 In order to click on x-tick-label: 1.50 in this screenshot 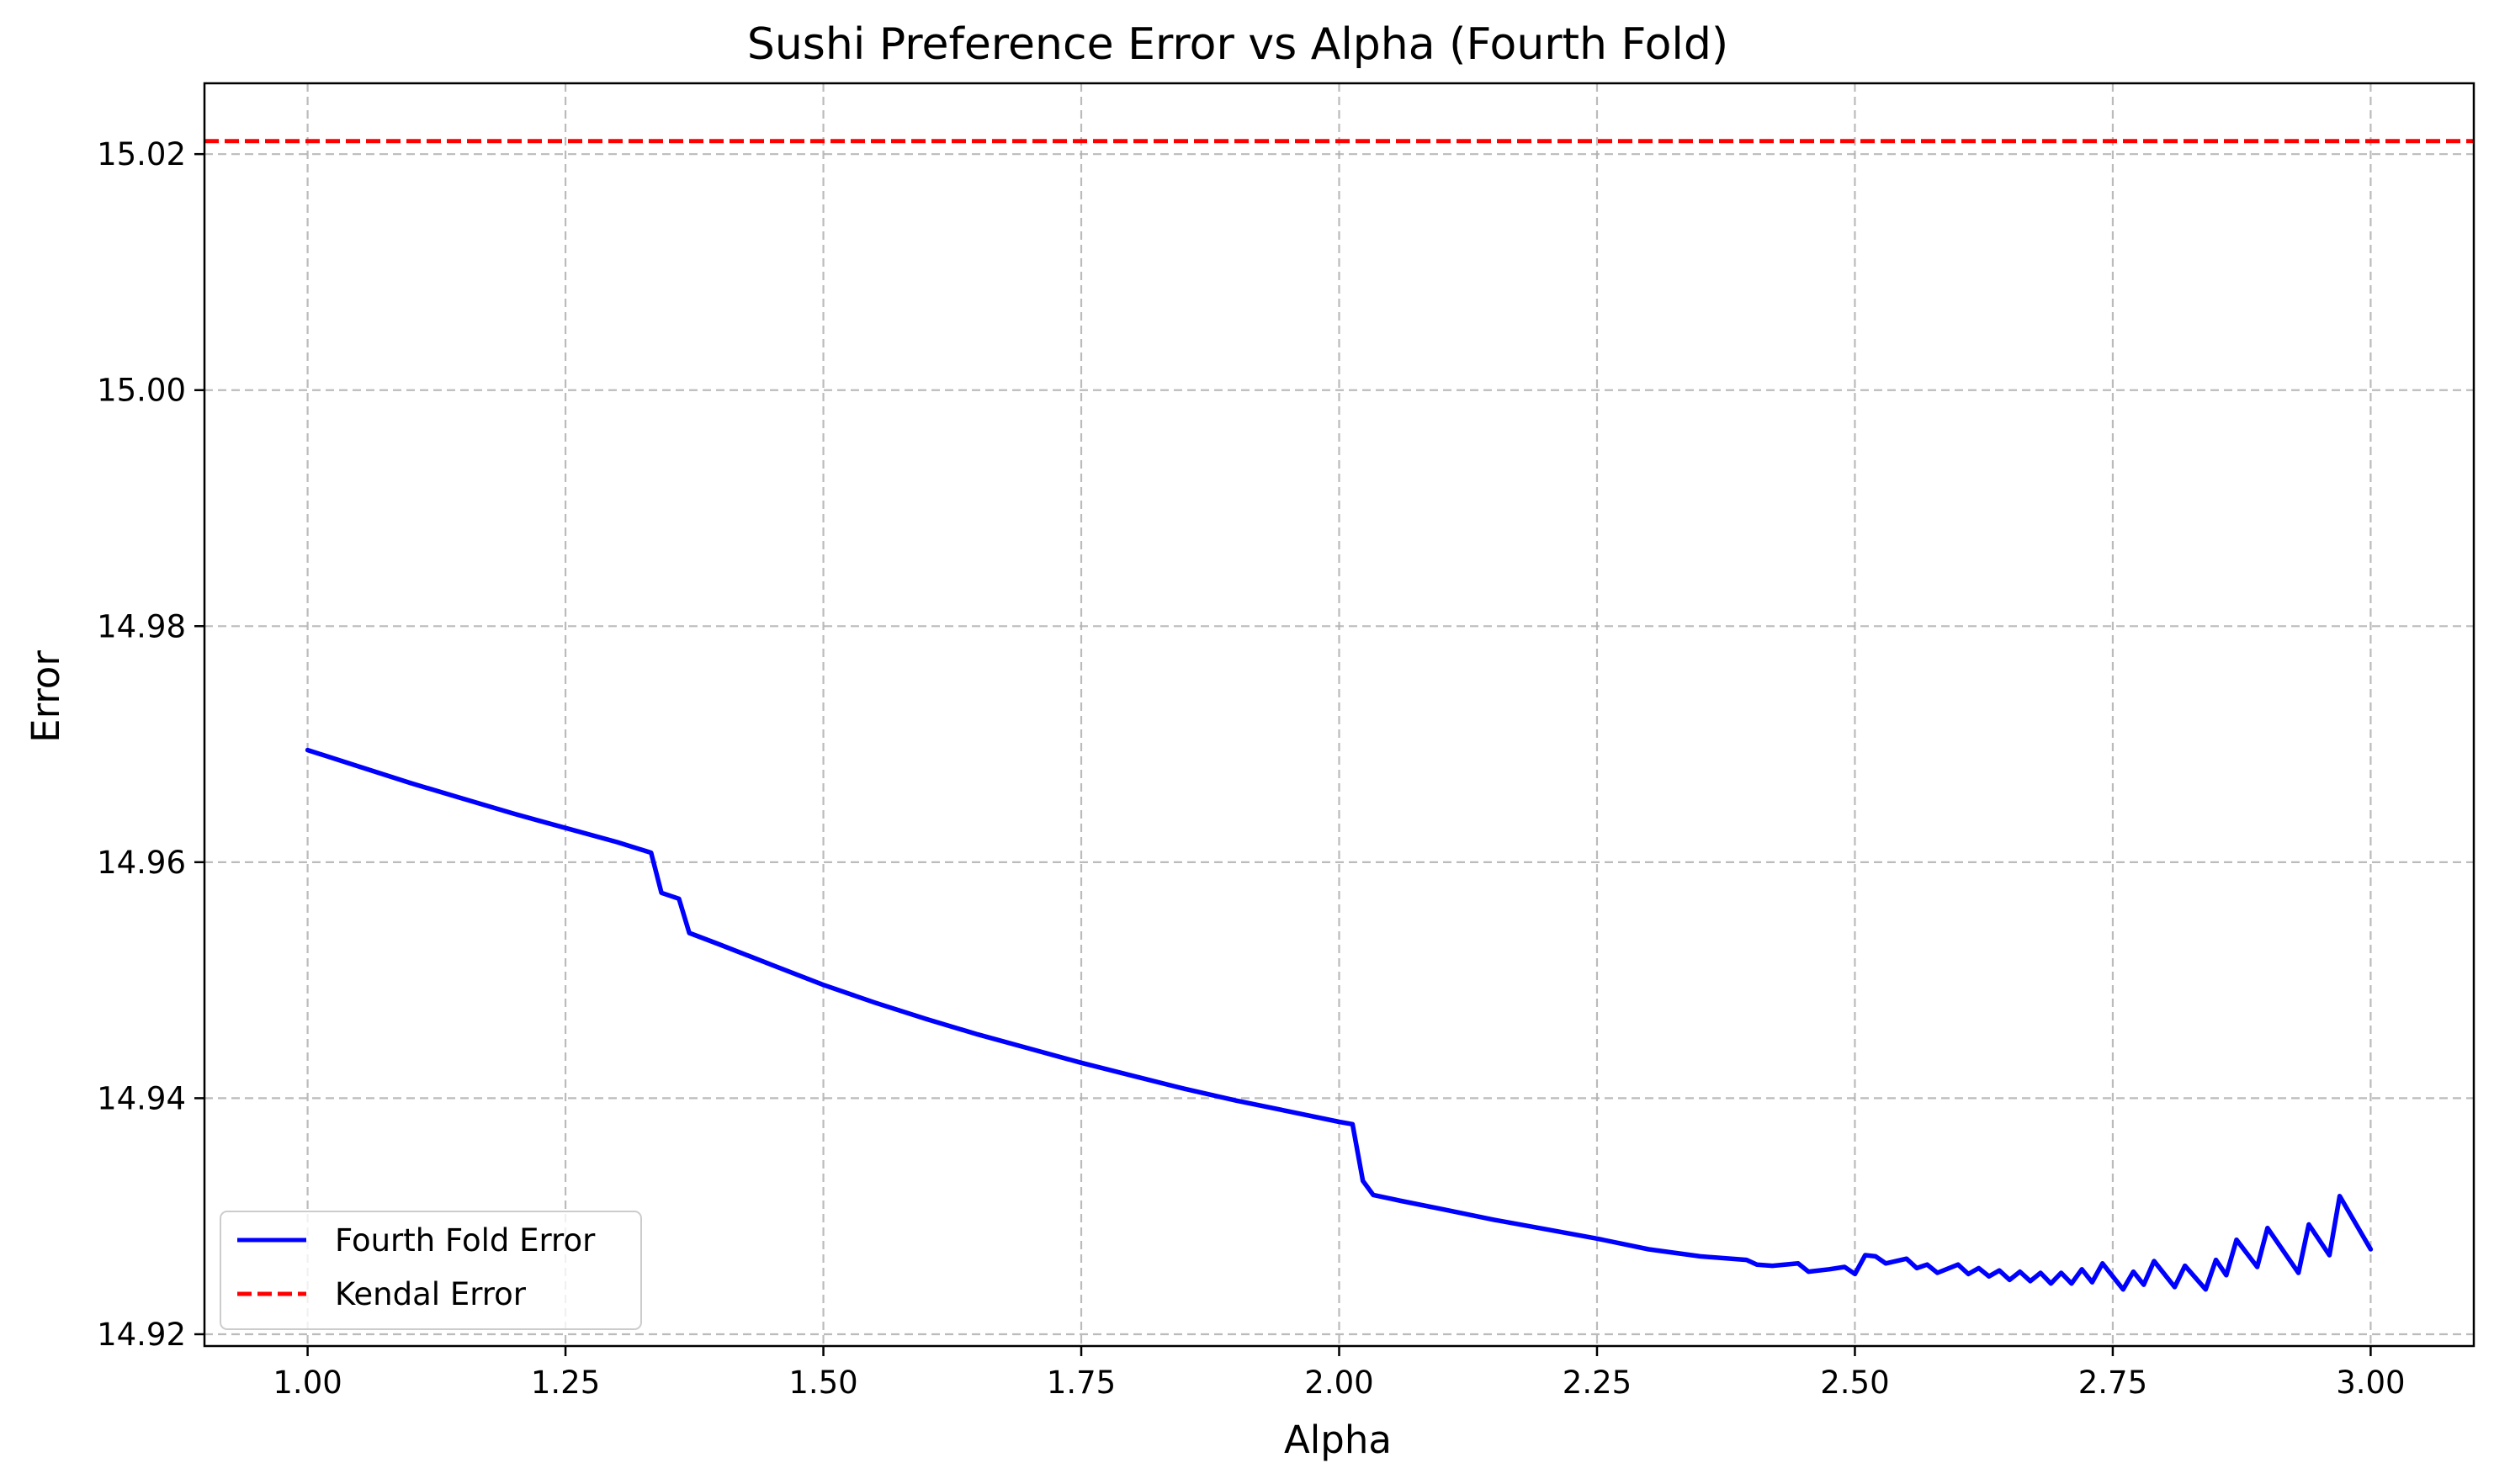, I will do `click(822, 1383)`.